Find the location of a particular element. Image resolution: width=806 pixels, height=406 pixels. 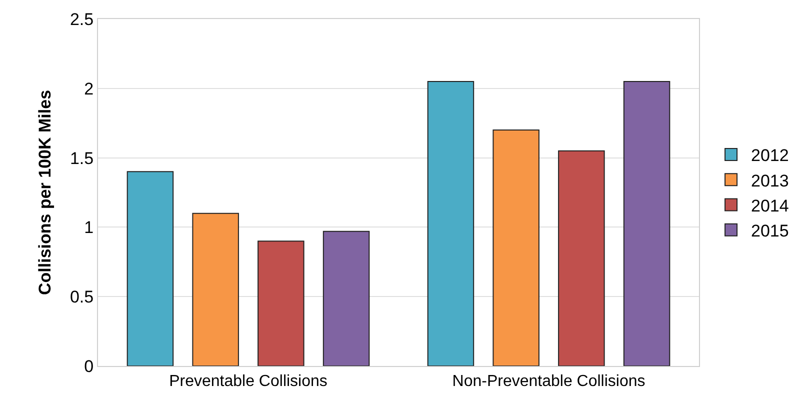

y-tick-label: 1.5 is located at coordinates (82, 158).